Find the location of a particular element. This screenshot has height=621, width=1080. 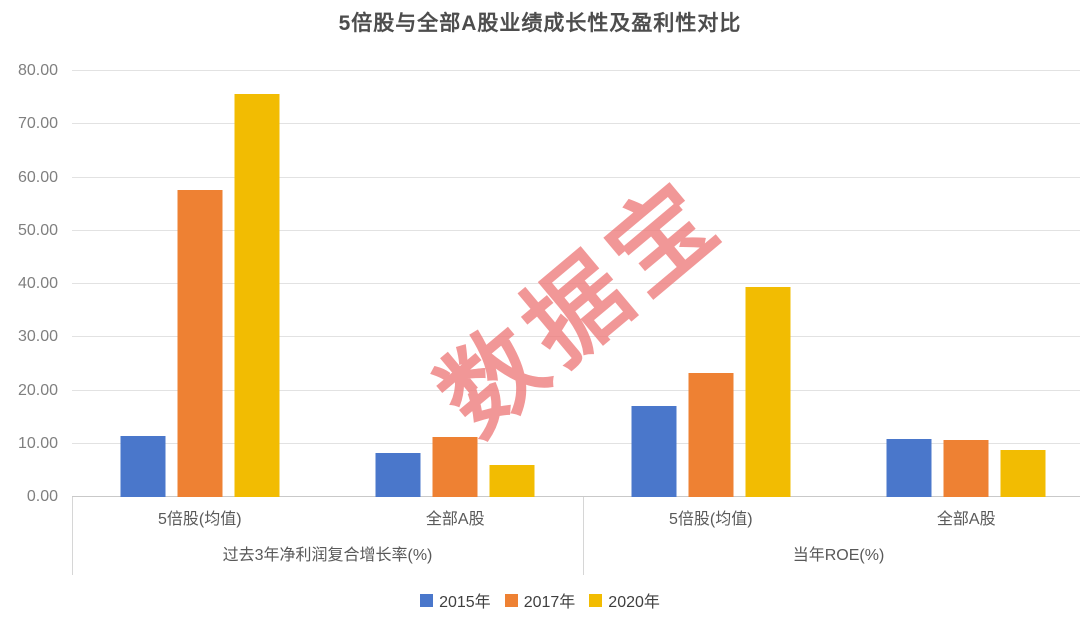

legend-swatch-2017年 is located at coordinates (511, 600).